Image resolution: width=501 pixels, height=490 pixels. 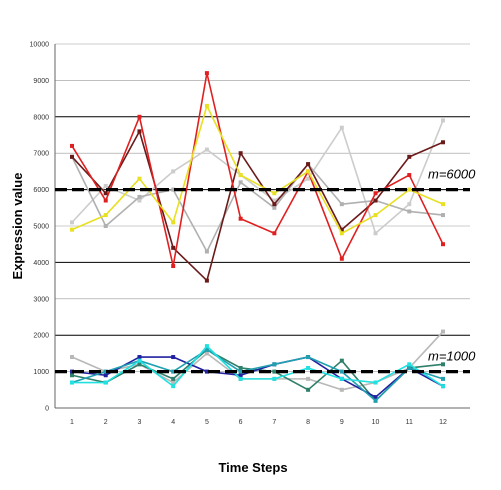 I want to click on y-tick-label: 1000, so click(x=41, y=372).